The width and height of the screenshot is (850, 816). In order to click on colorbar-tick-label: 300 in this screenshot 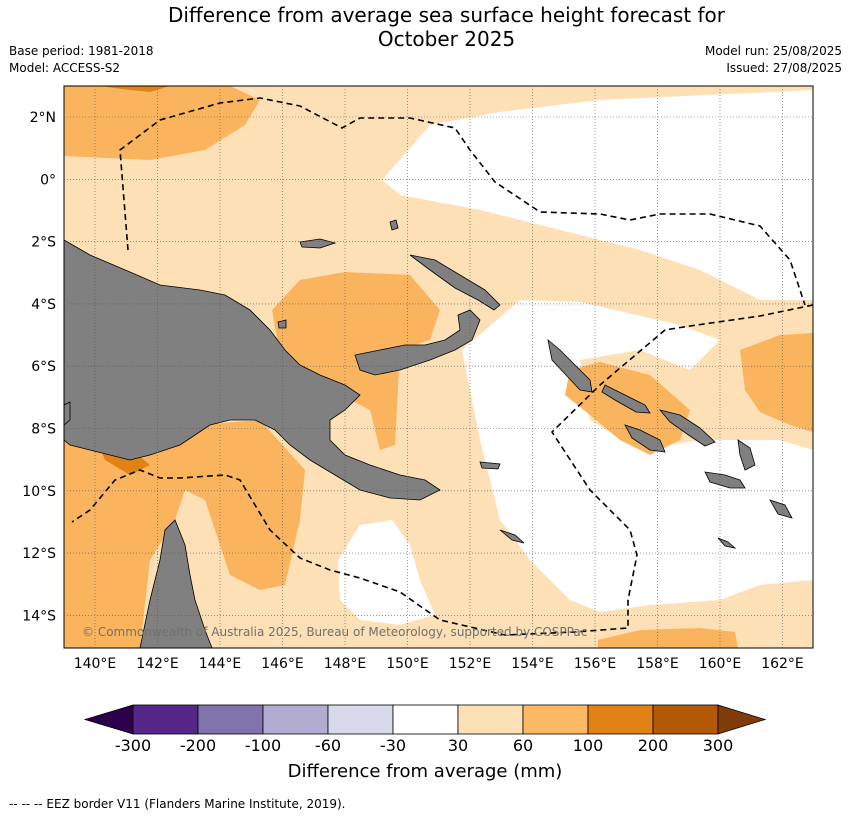, I will do `click(718, 745)`.